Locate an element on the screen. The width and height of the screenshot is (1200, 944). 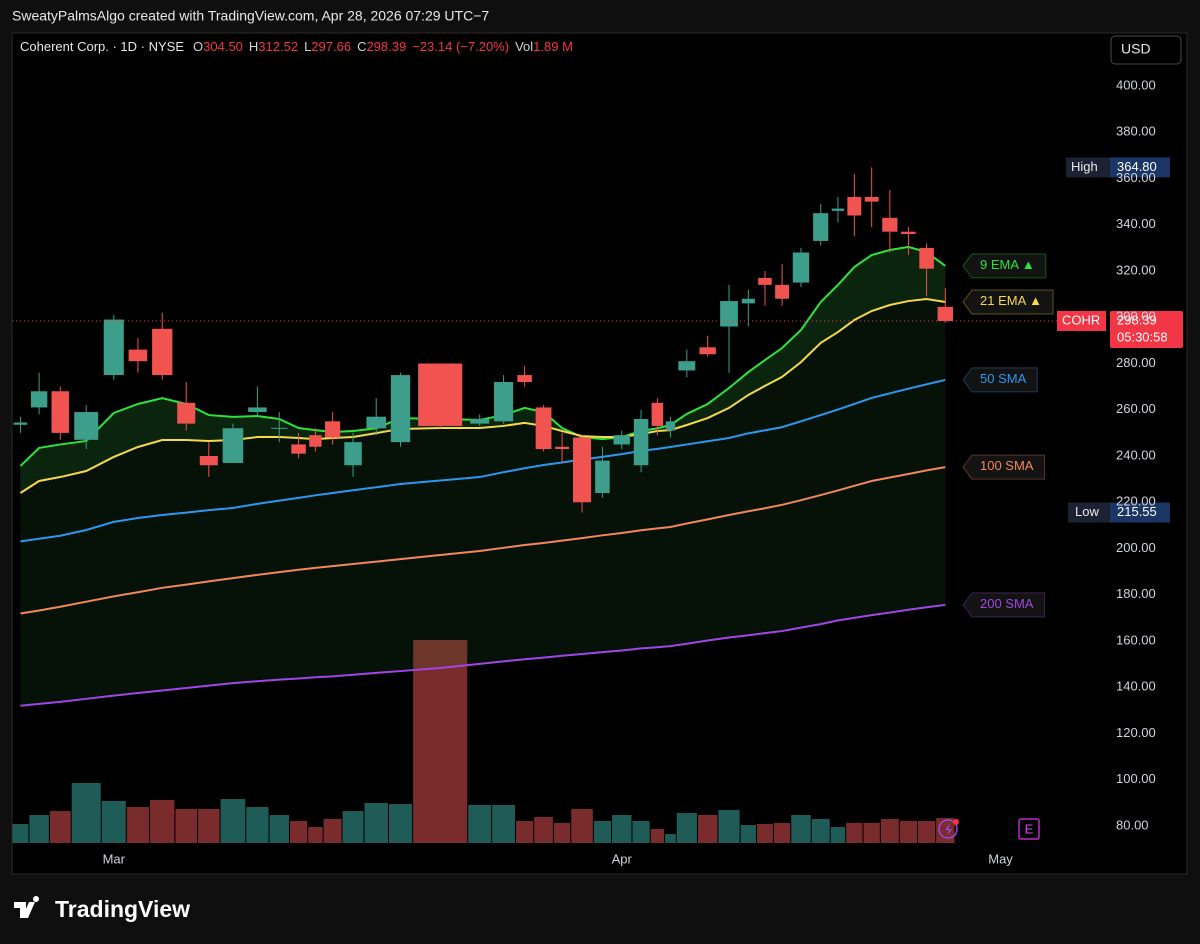
ma-tag: 200 SMA is located at coordinates (1003, 605).